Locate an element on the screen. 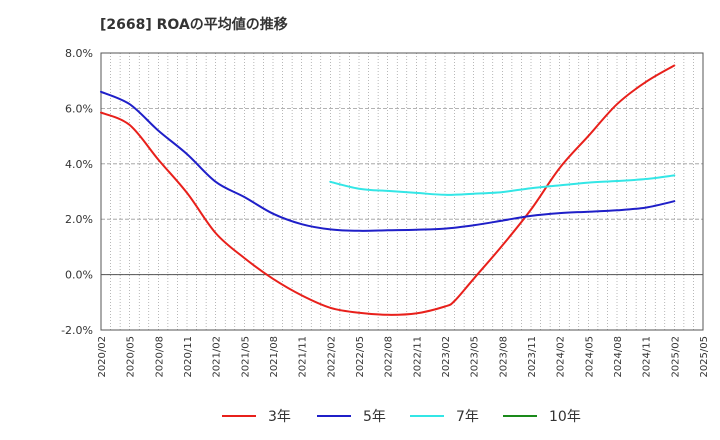  x-tick-label: 2024/02 is located at coordinates (561, 357).